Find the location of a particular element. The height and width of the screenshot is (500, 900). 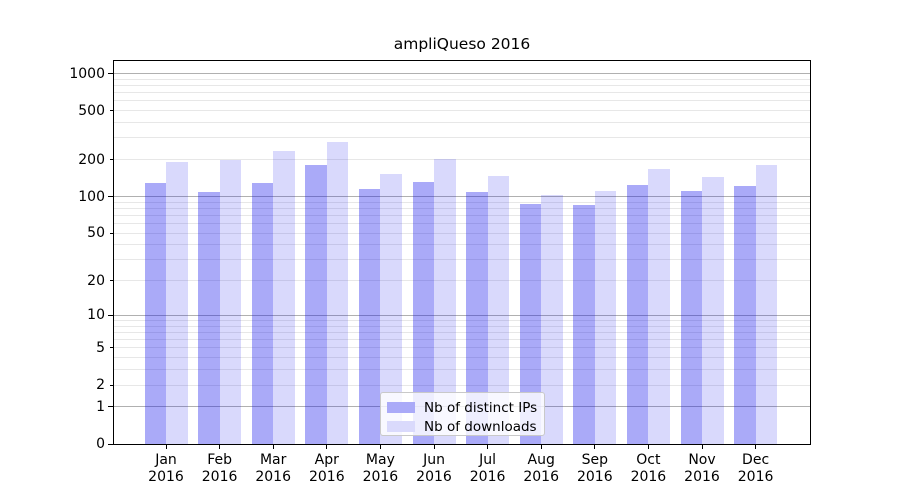

bar-downloads-jan is located at coordinates (177, 303).